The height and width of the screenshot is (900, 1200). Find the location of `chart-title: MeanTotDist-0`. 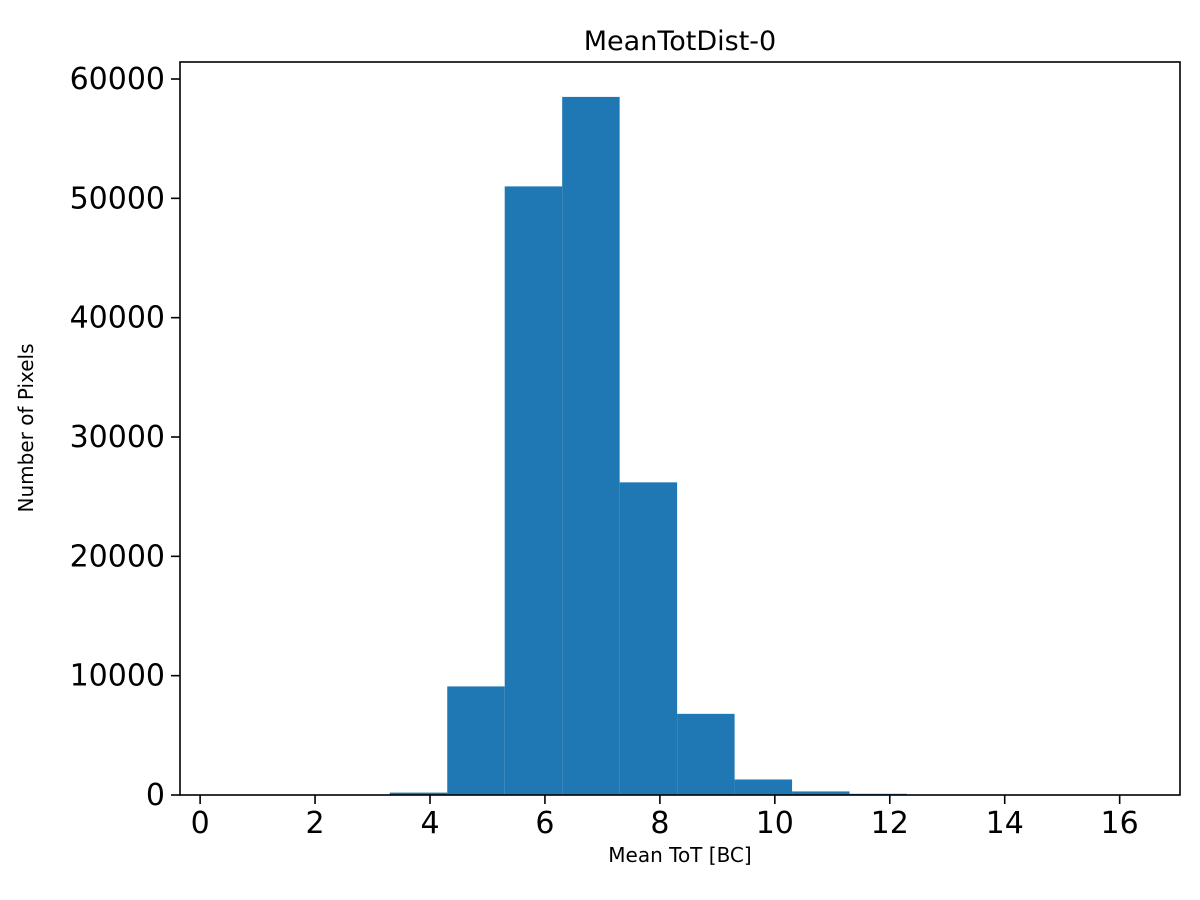

chart-title: MeanTotDist-0 is located at coordinates (680, 41).